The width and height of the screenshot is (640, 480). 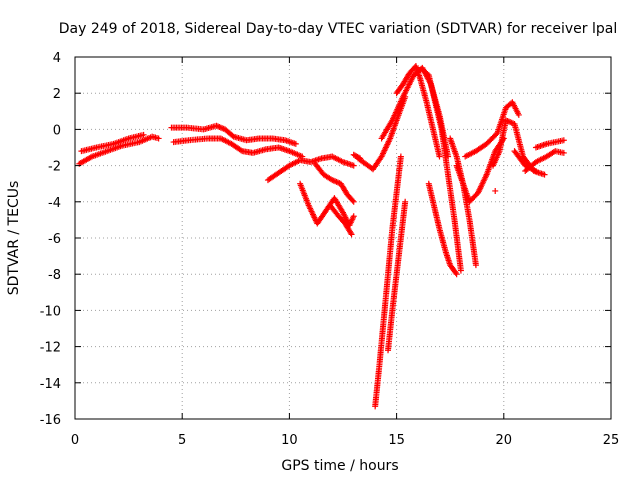 What do you see at coordinates (75, 440) in the screenshot?
I see `x-tick-label: 0` at bounding box center [75, 440].